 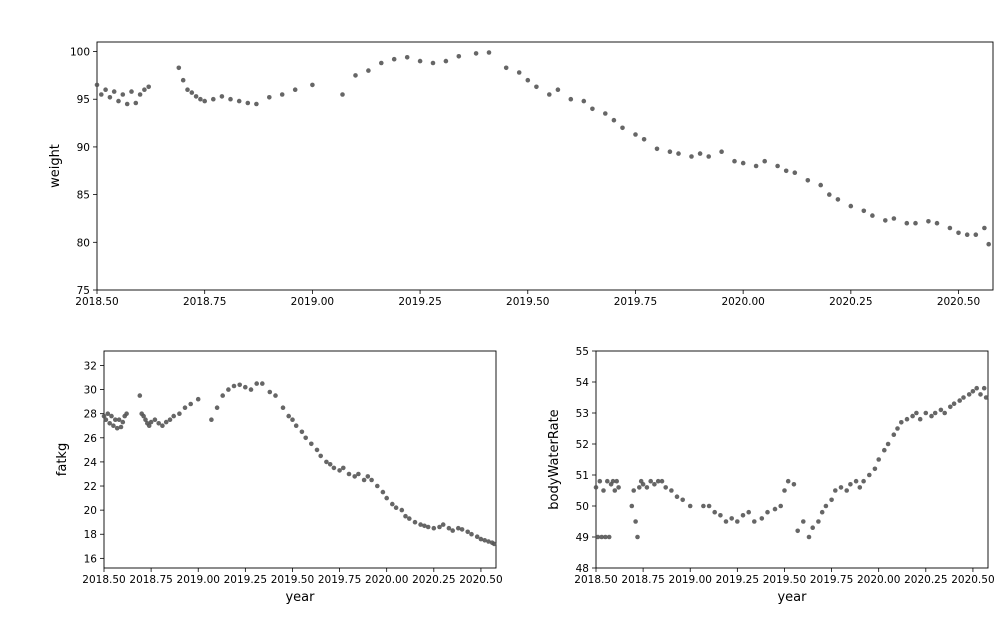 What do you see at coordinates (62, 459) in the screenshot?
I see `fatkg-y-axis-label: fatkg` at bounding box center [62, 459].